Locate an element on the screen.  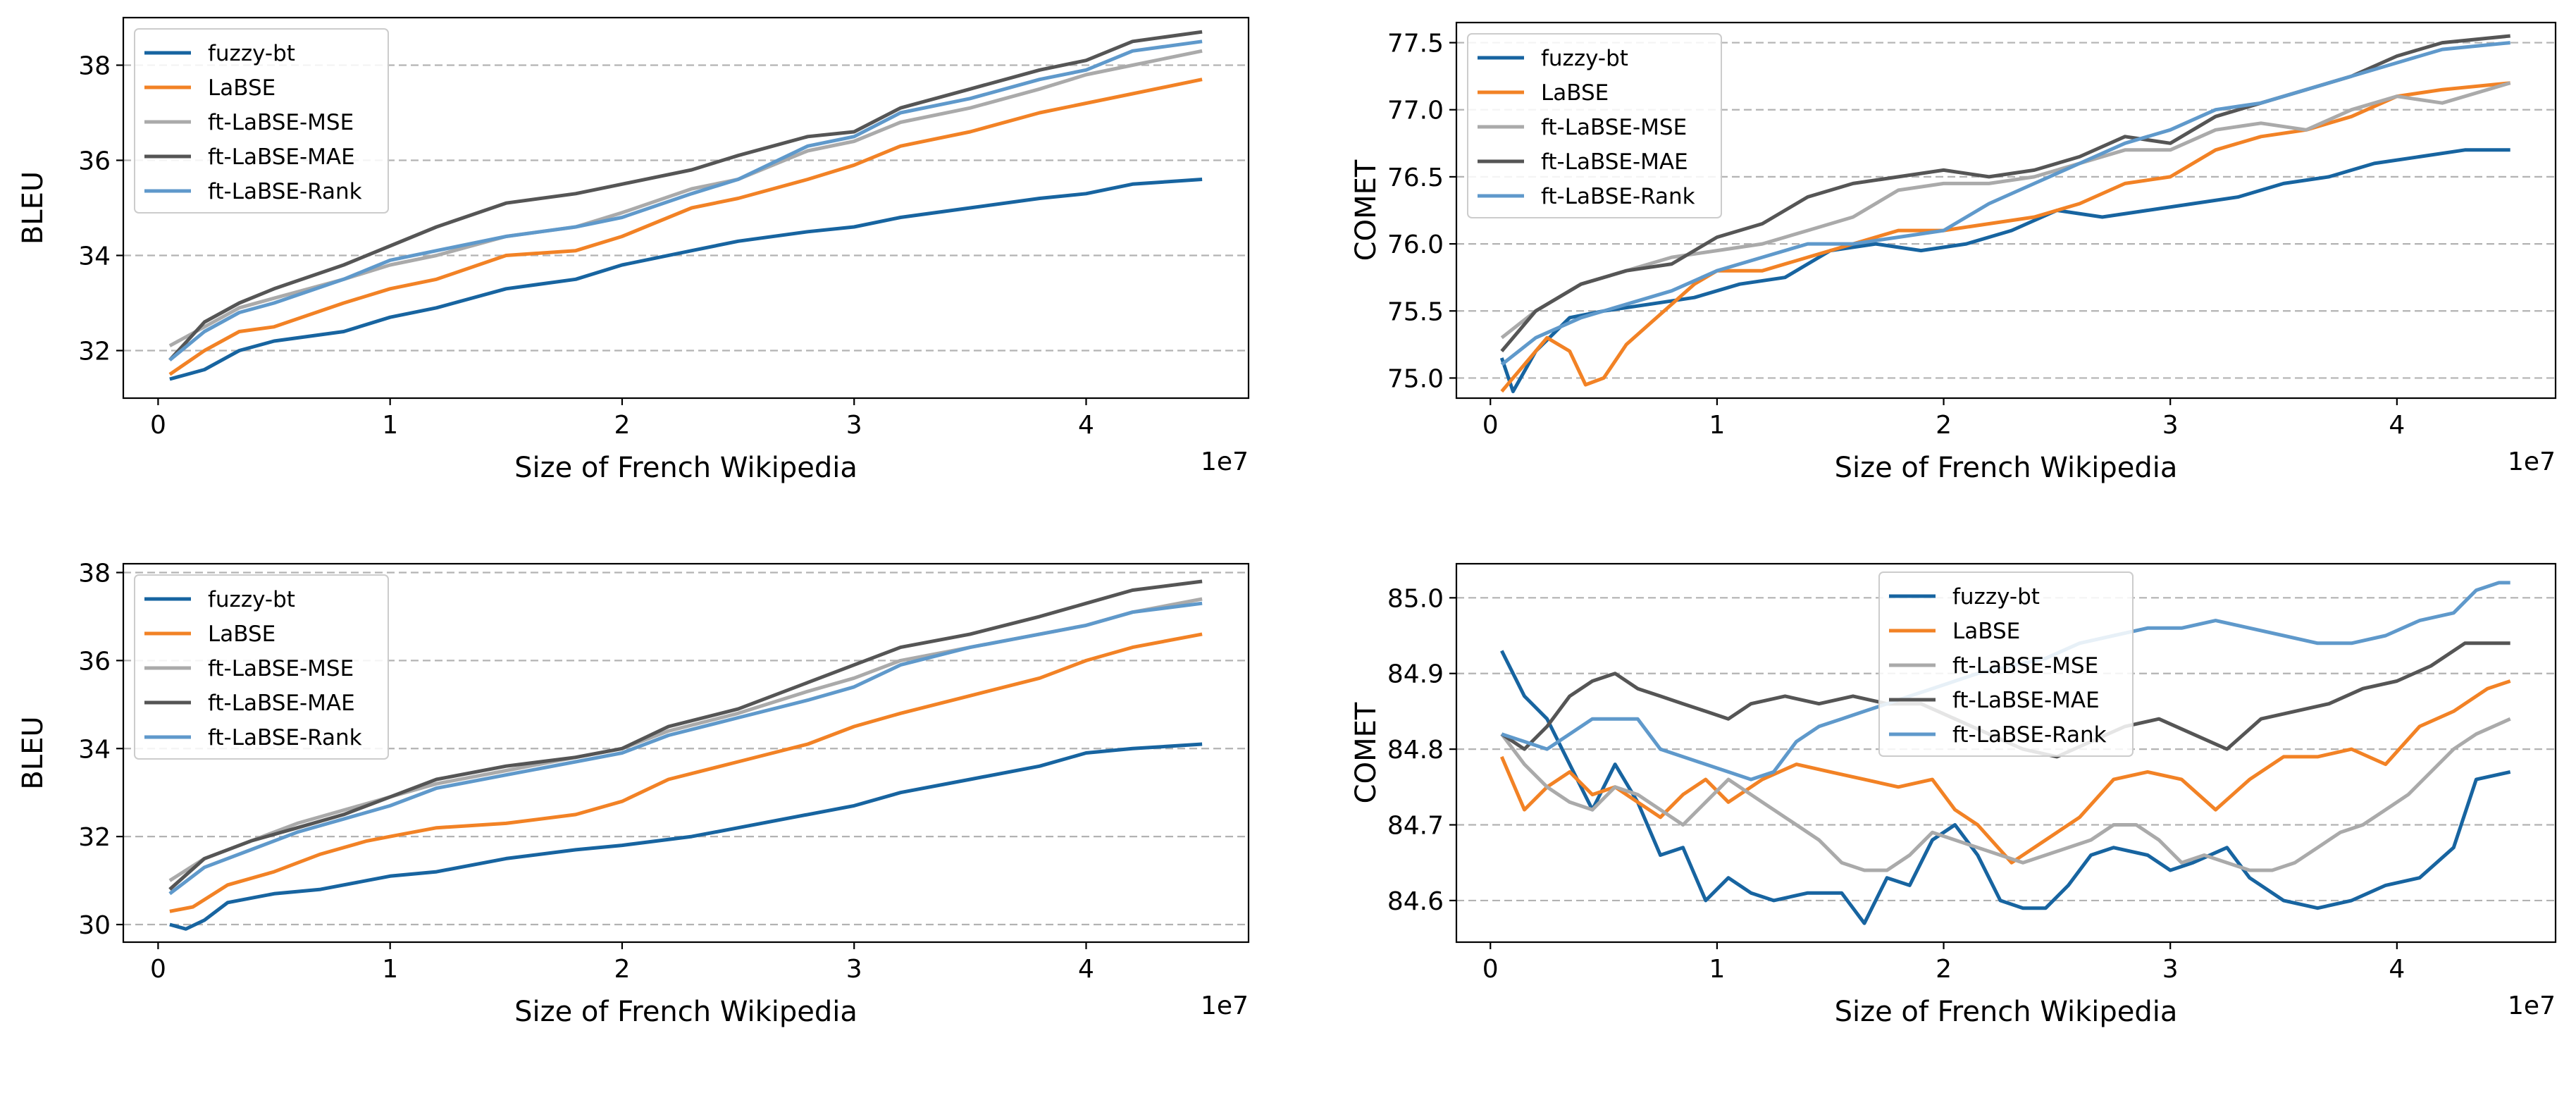
y-tick-label: 84.6 is located at coordinates (1415, 901).